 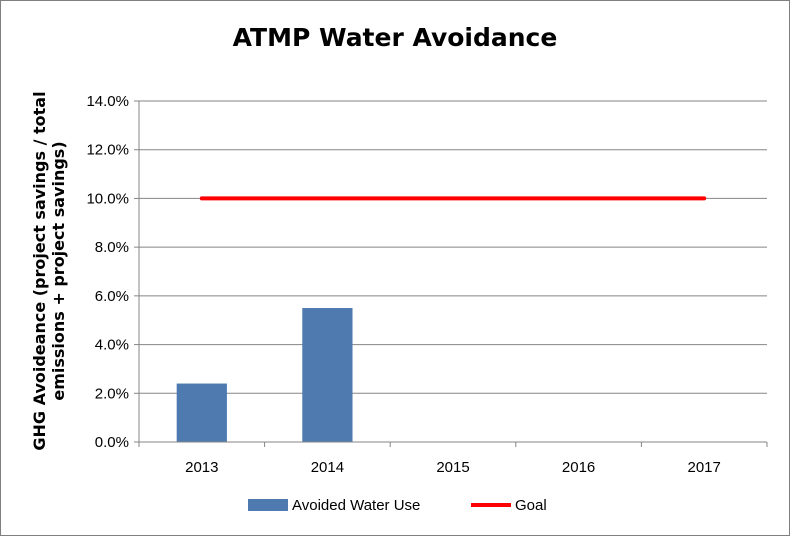 I want to click on y-tick-label: 8.0%, so click(x=112, y=247).